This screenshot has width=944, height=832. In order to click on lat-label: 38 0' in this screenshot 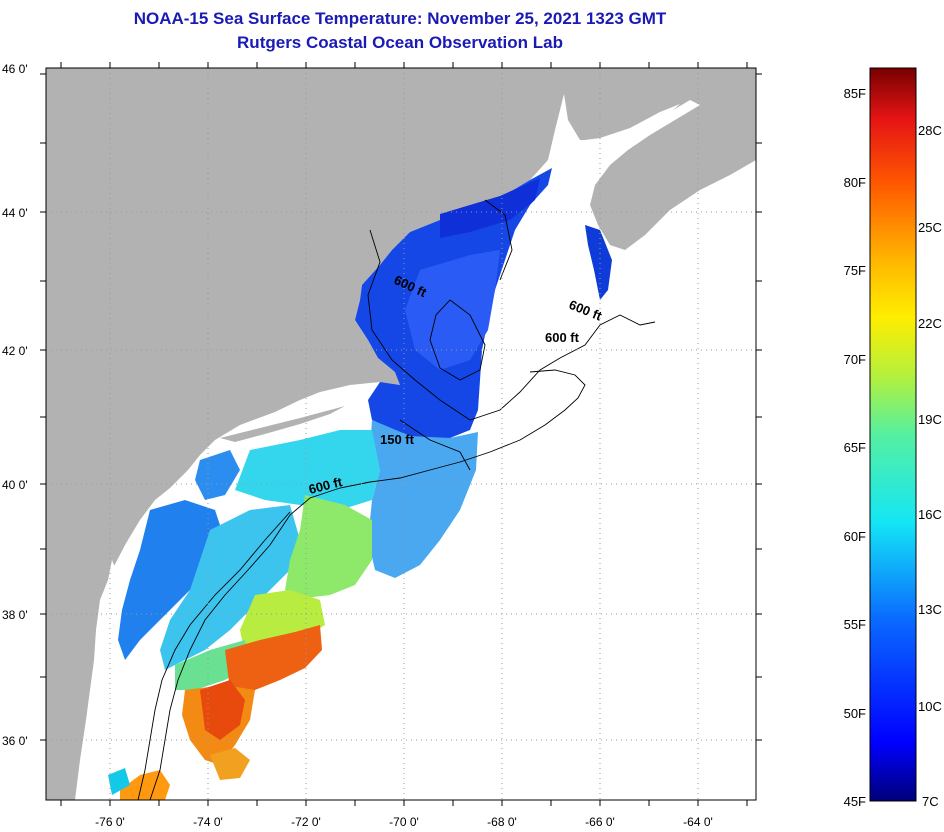, I will do `click(15, 615)`.